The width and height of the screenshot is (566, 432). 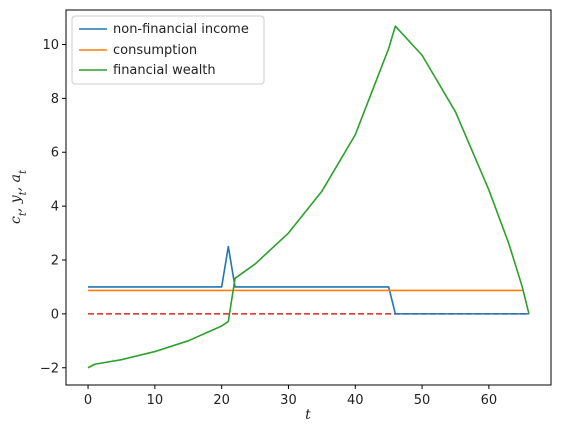 I want to click on x-tick-label-30: 30, so click(x=288, y=400).